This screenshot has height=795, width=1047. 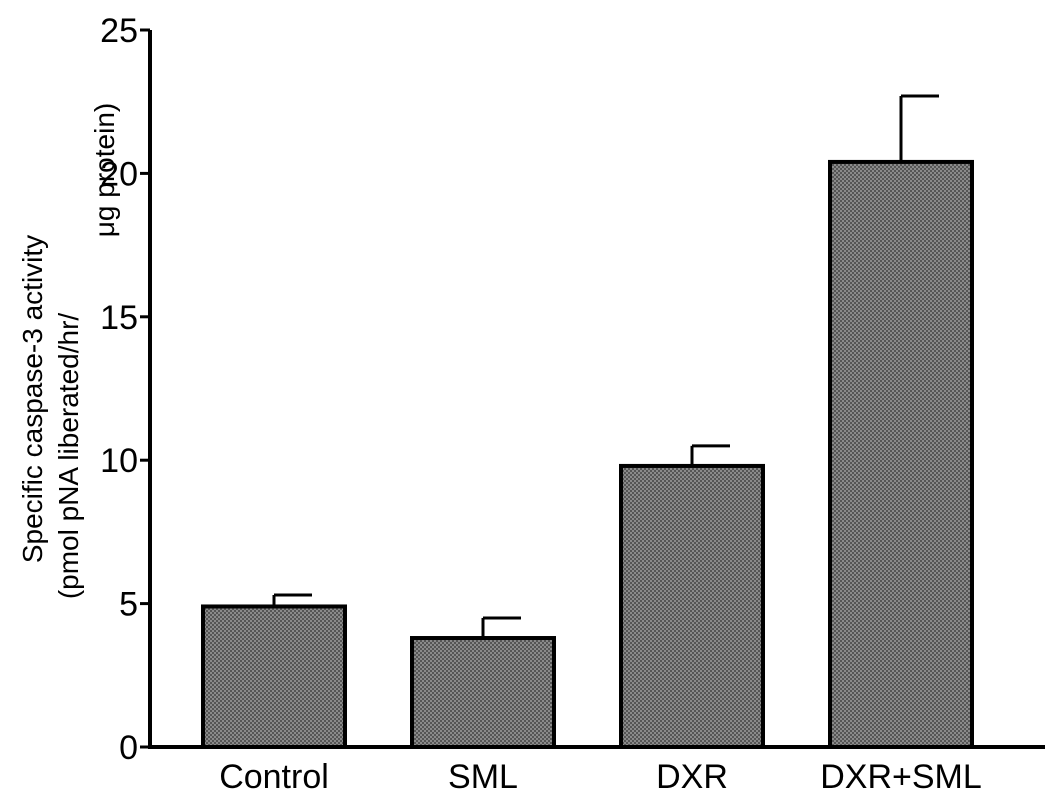 I want to click on category-label: DXR+SML, so click(x=901, y=776).